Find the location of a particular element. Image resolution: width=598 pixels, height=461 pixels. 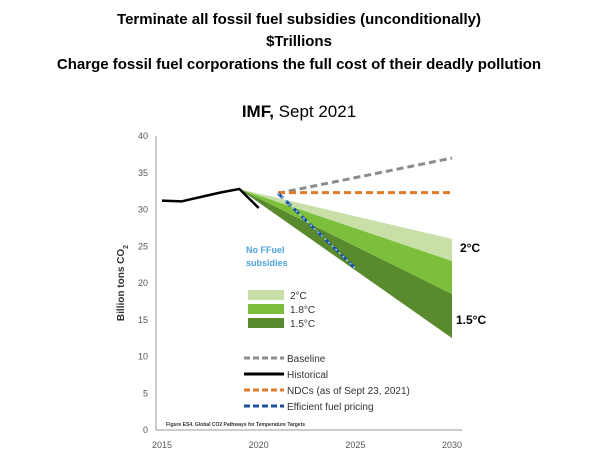

x-tick-label: 2020 is located at coordinates (259, 445).